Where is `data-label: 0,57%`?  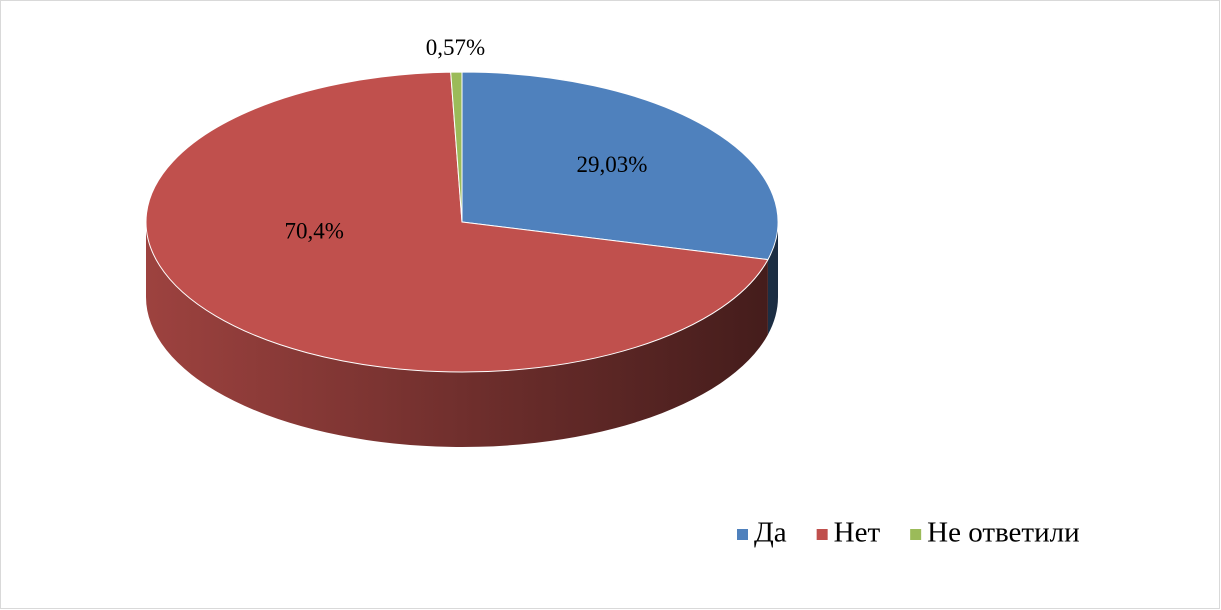
data-label: 0,57% is located at coordinates (455, 47).